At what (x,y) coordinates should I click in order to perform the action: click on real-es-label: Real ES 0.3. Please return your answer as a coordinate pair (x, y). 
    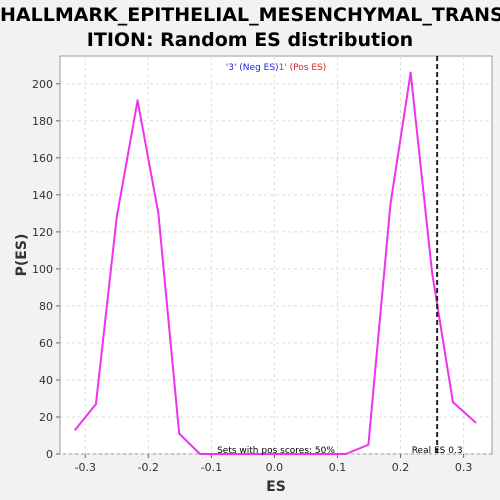
    Looking at the image, I should click on (437, 451).